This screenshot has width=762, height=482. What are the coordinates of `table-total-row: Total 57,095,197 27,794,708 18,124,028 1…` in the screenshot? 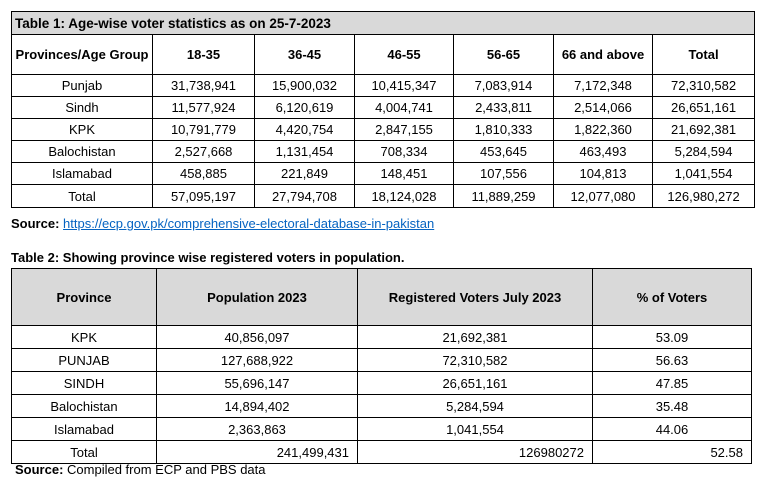 It's located at (383, 196).